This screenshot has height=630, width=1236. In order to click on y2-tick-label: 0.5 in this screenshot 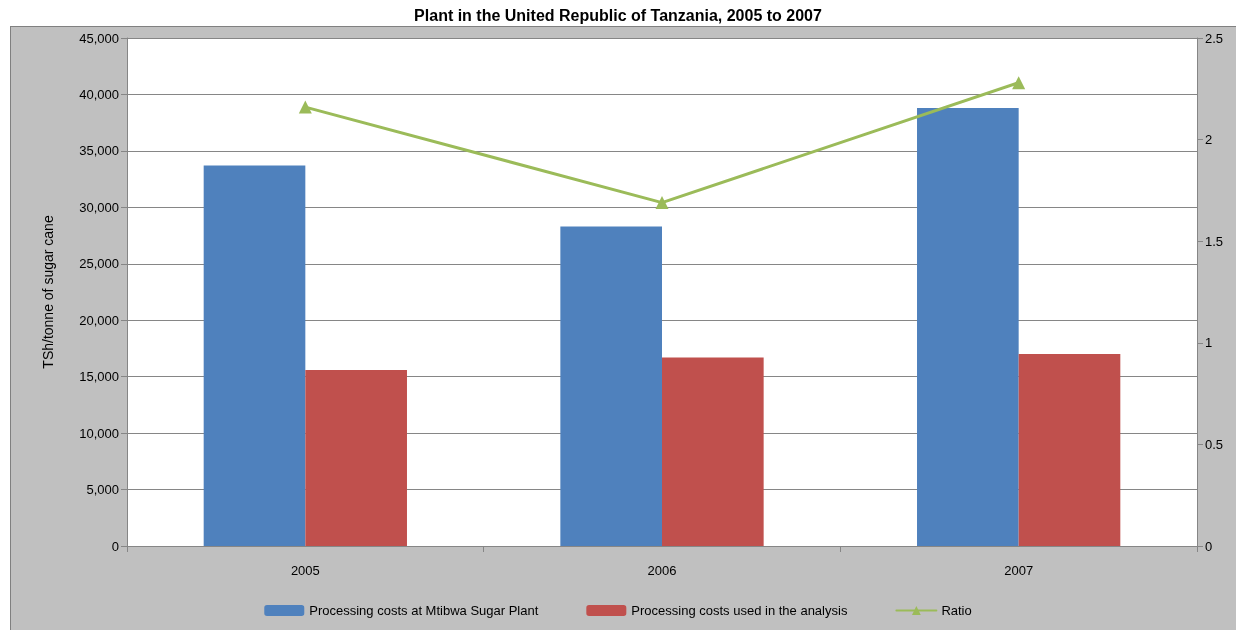, I will do `click(1214, 444)`.